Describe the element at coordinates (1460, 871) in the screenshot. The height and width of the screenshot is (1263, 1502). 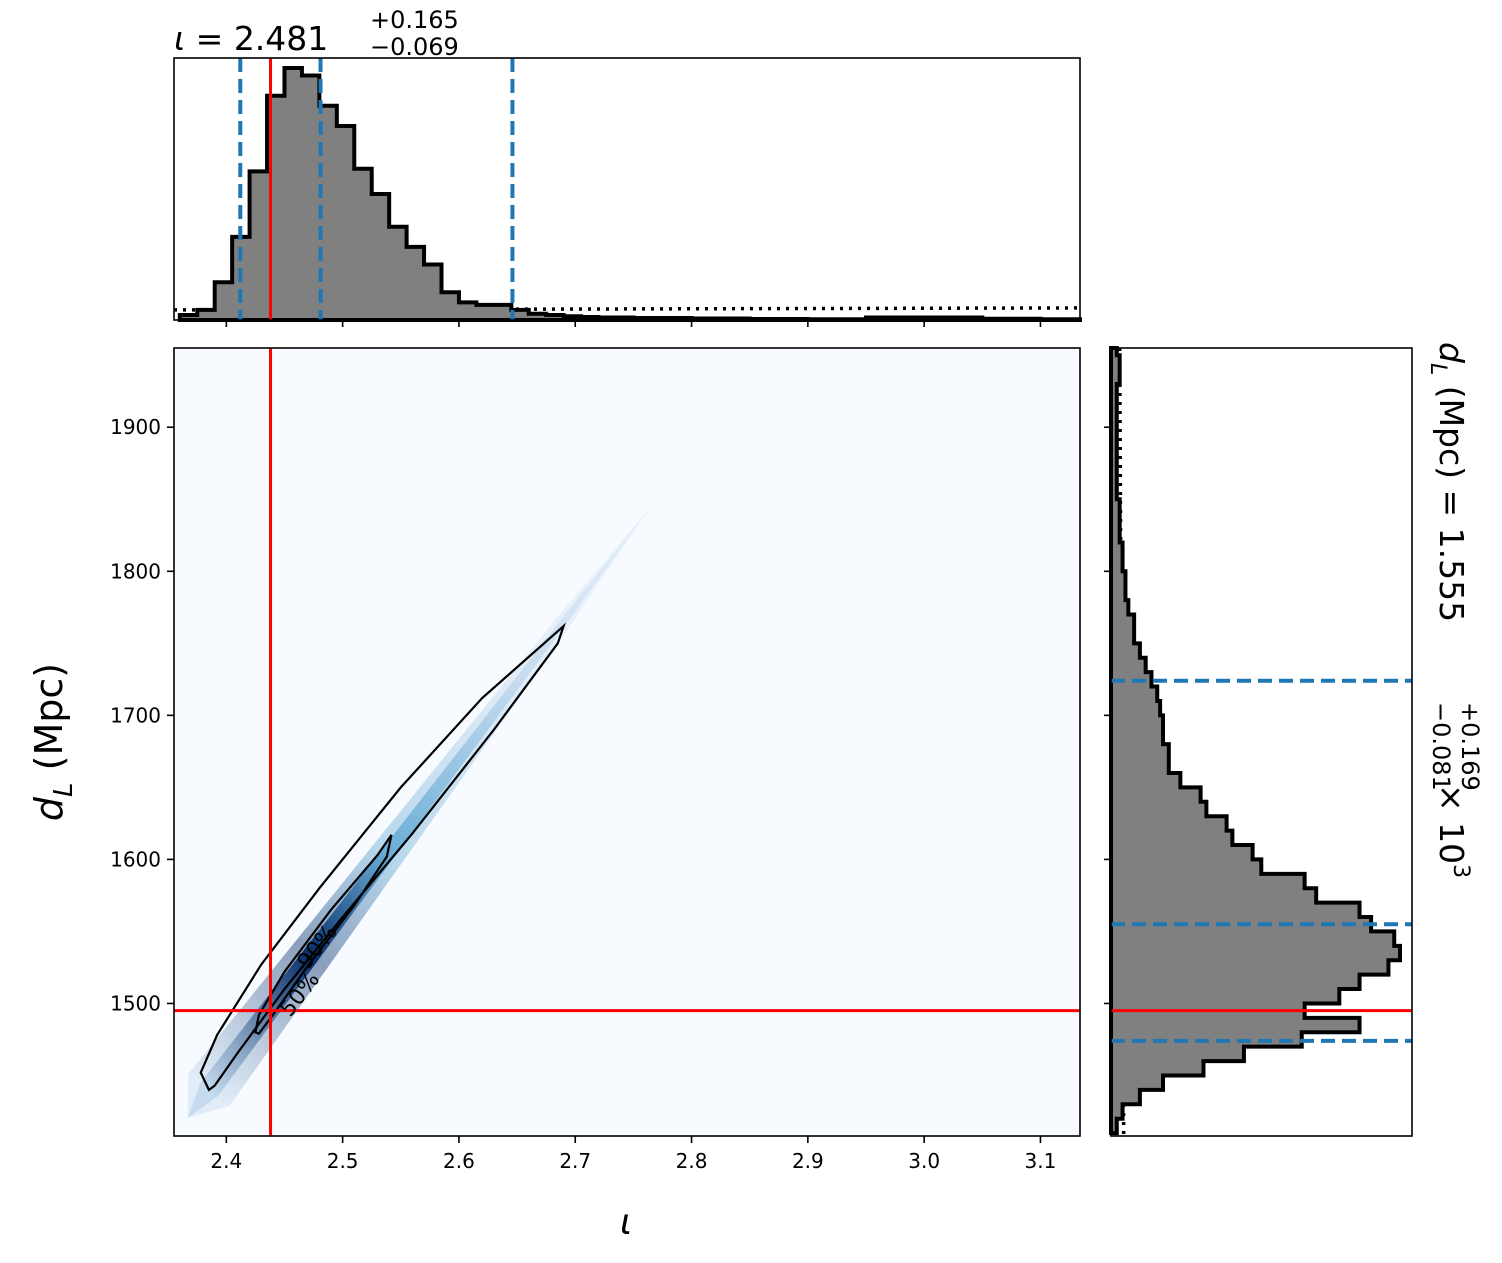
I see `dL-title-exponent: 3` at that location.